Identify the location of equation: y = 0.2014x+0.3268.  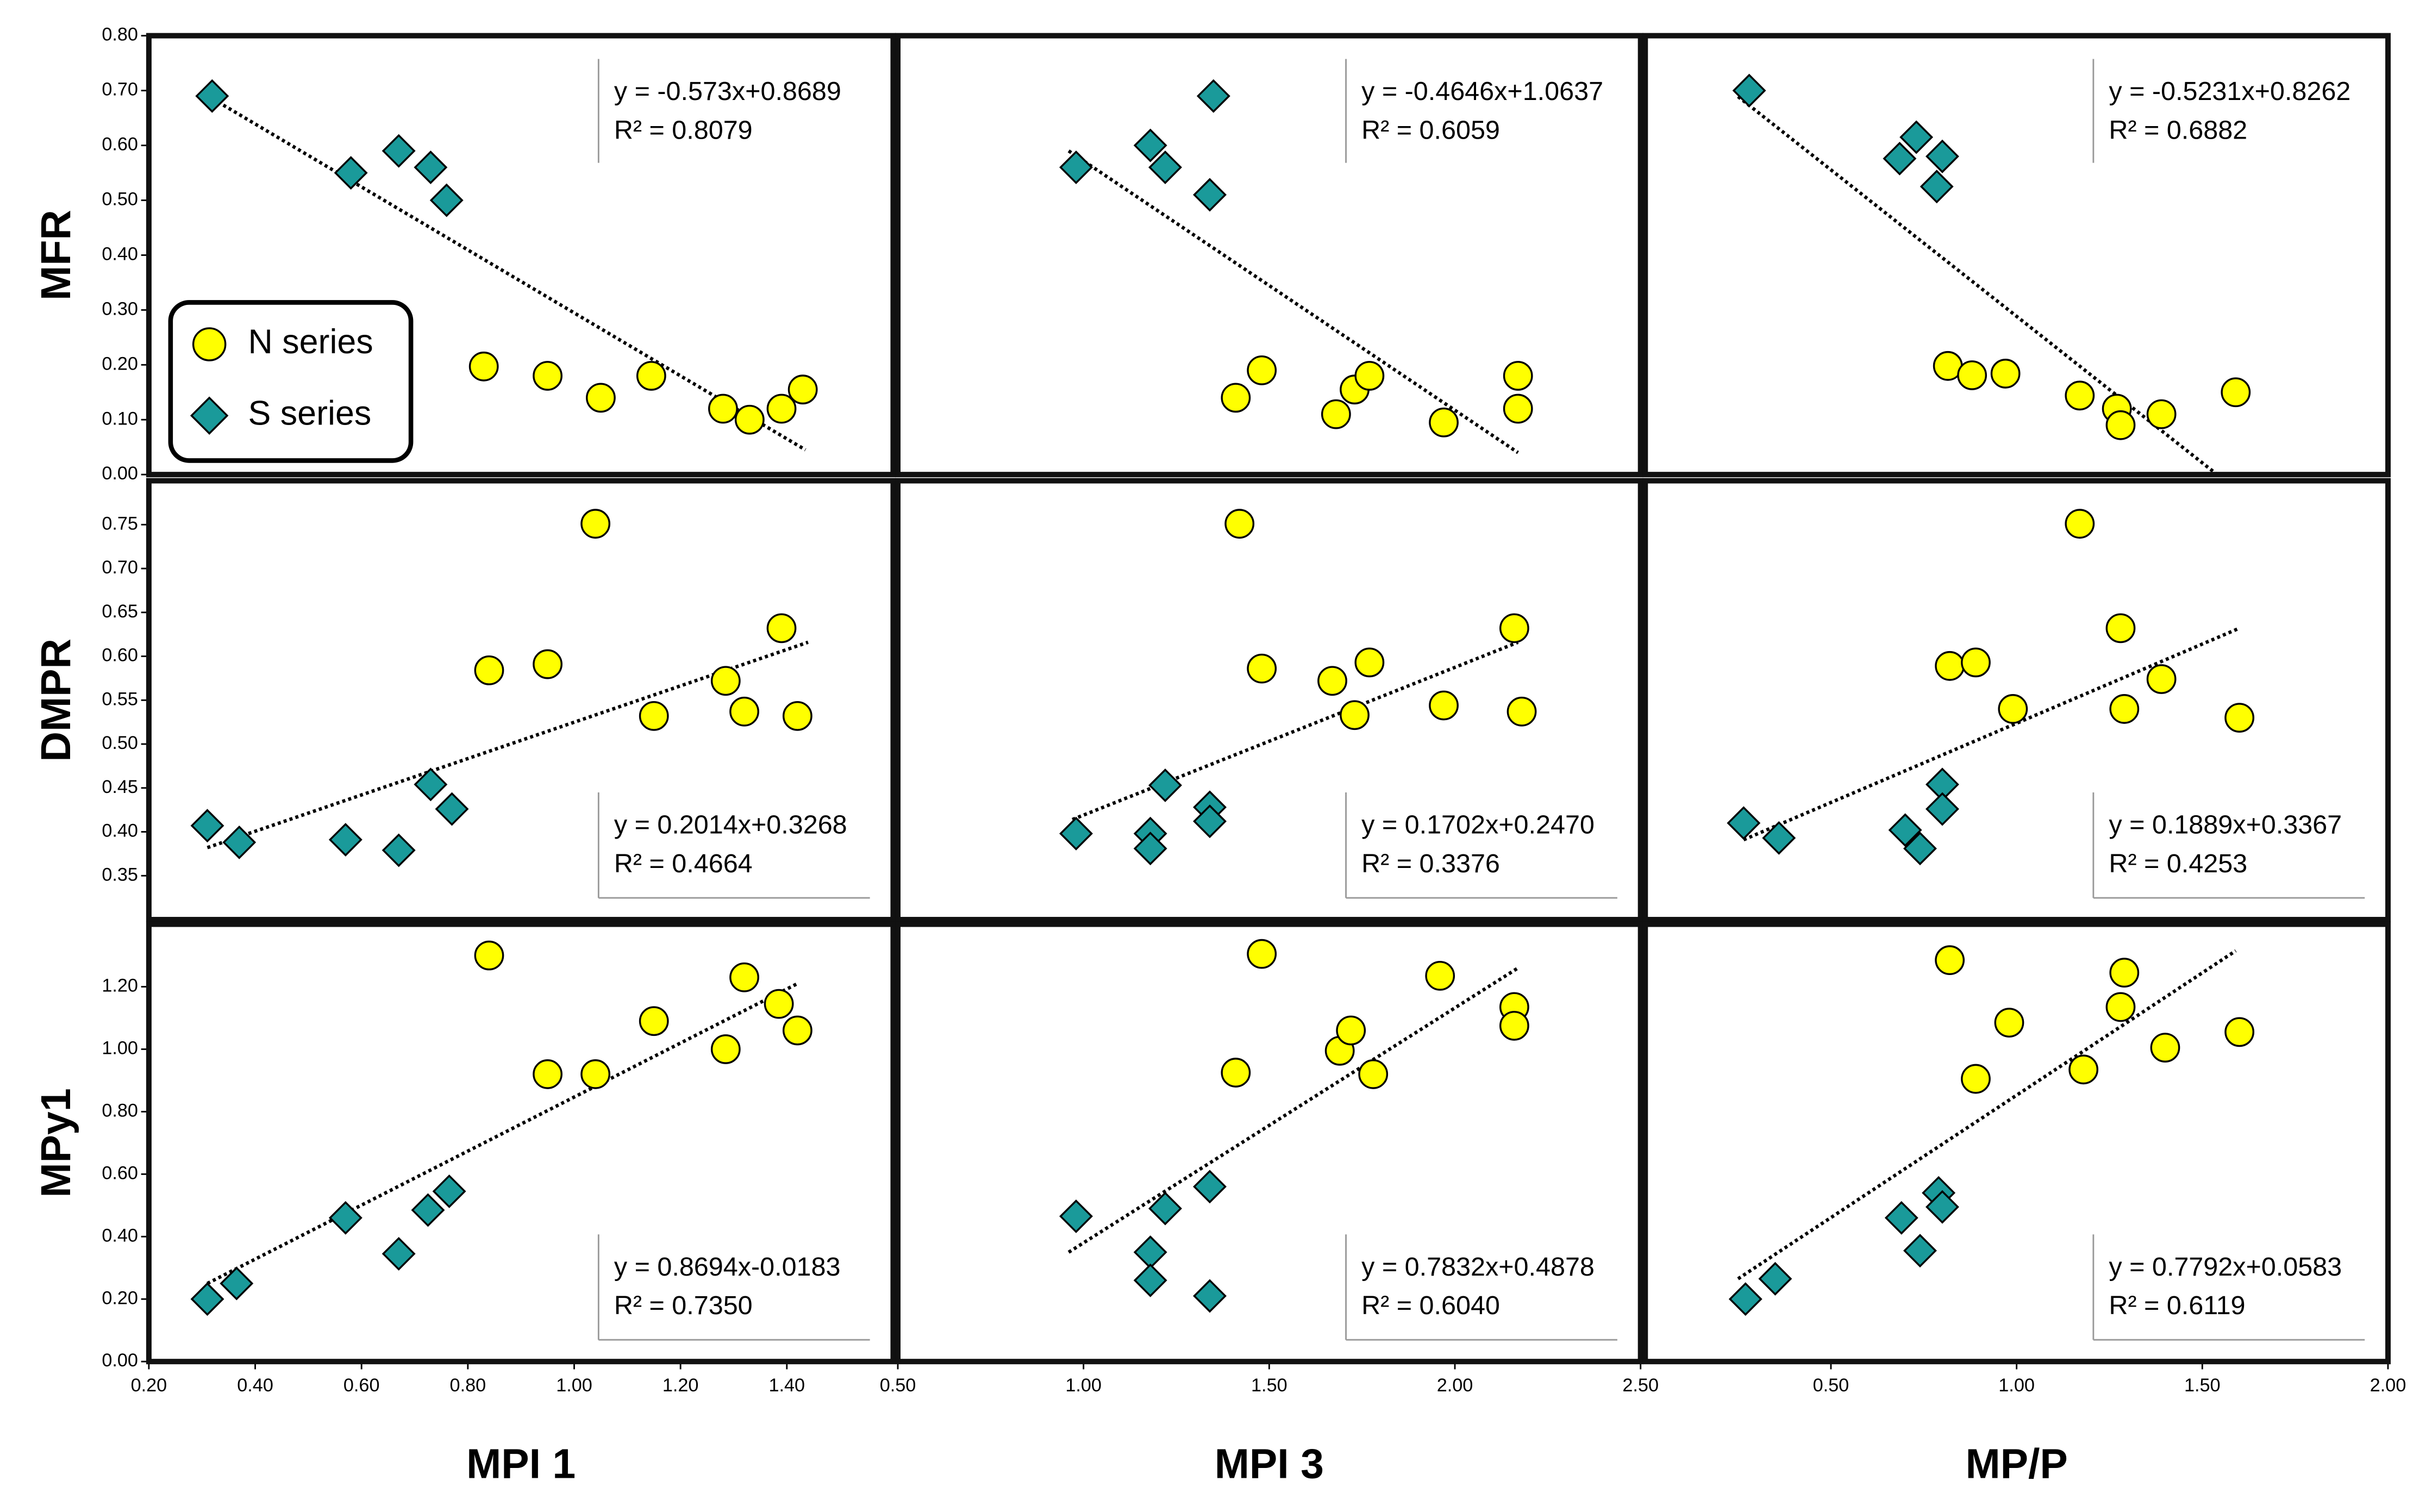
(730, 825).